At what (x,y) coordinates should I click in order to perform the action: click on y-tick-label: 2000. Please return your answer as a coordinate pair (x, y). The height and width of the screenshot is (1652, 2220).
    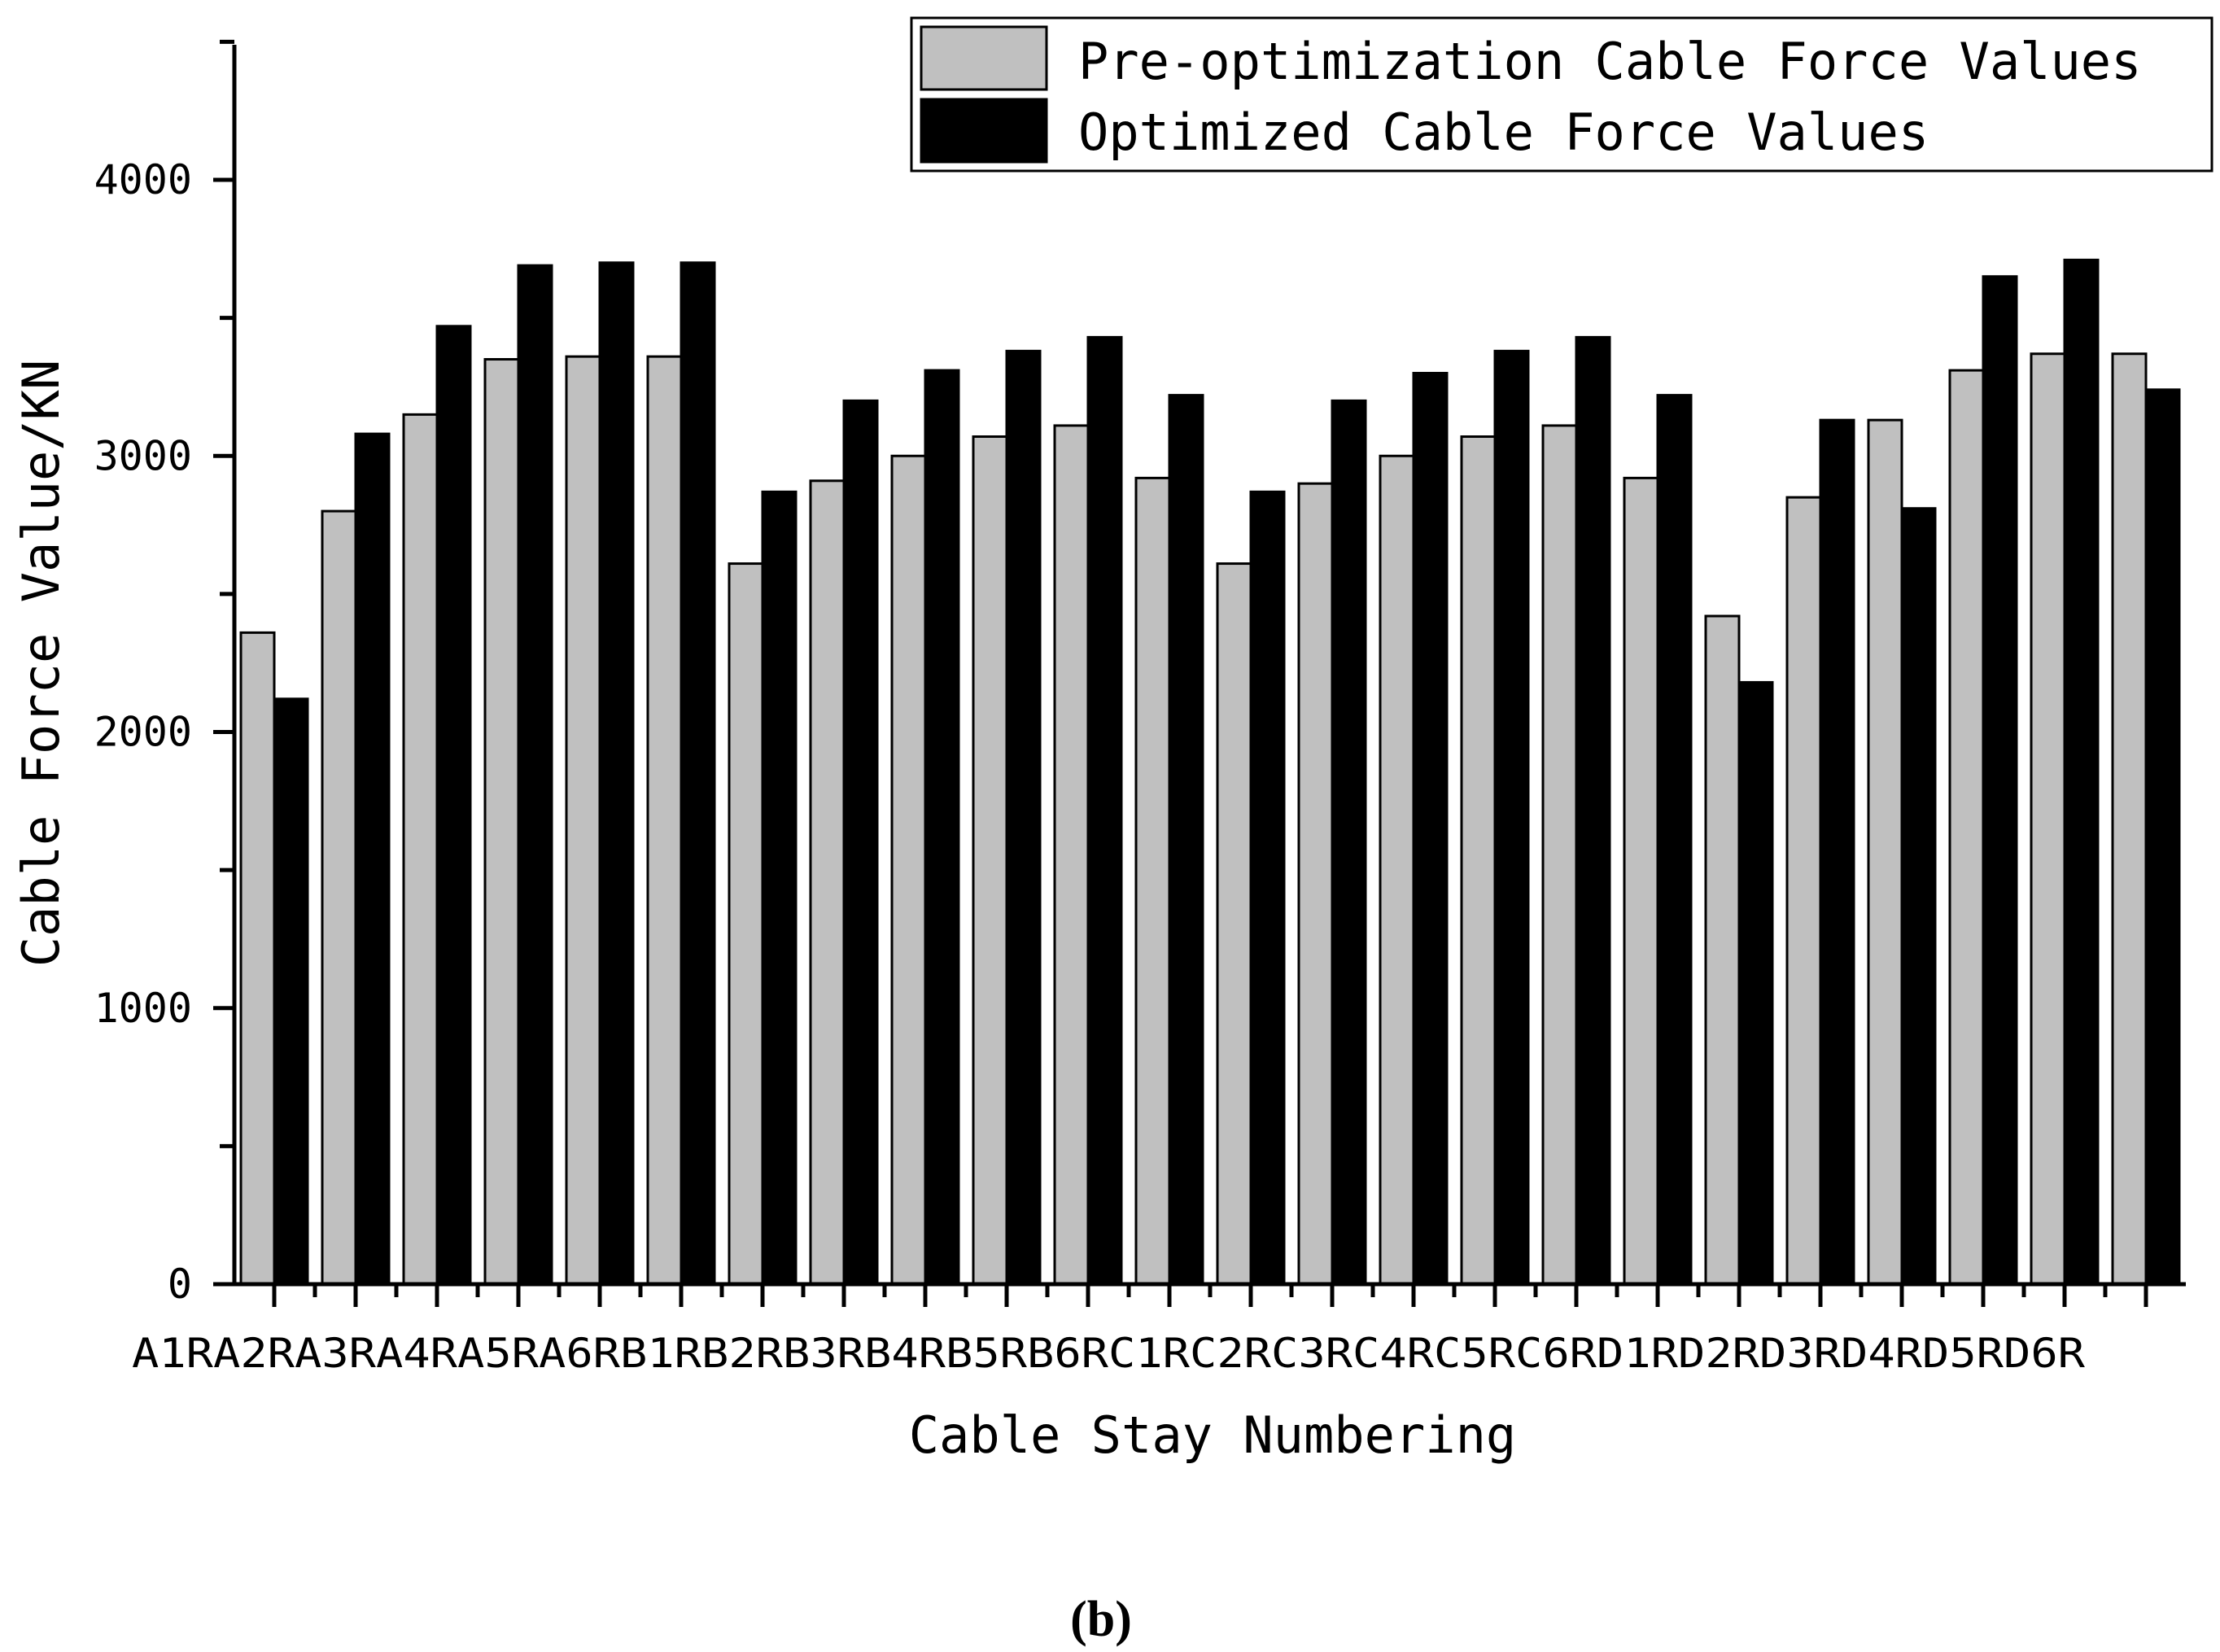
    Looking at the image, I should click on (143, 732).